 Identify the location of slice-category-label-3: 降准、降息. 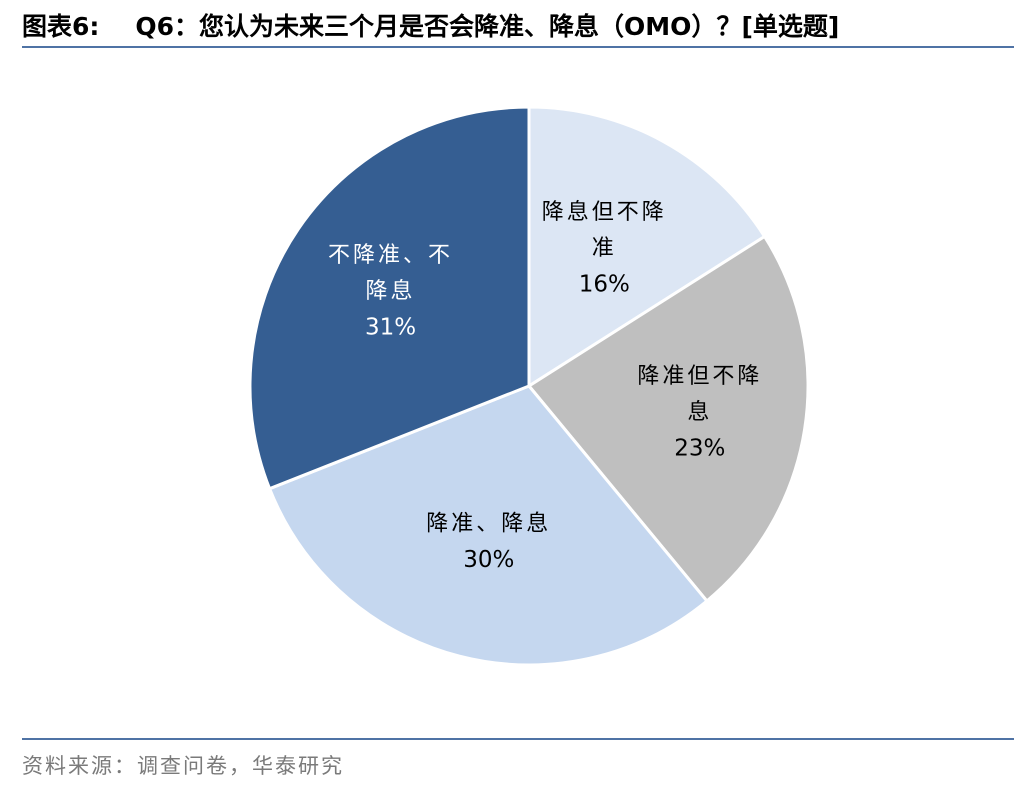
(488, 524).